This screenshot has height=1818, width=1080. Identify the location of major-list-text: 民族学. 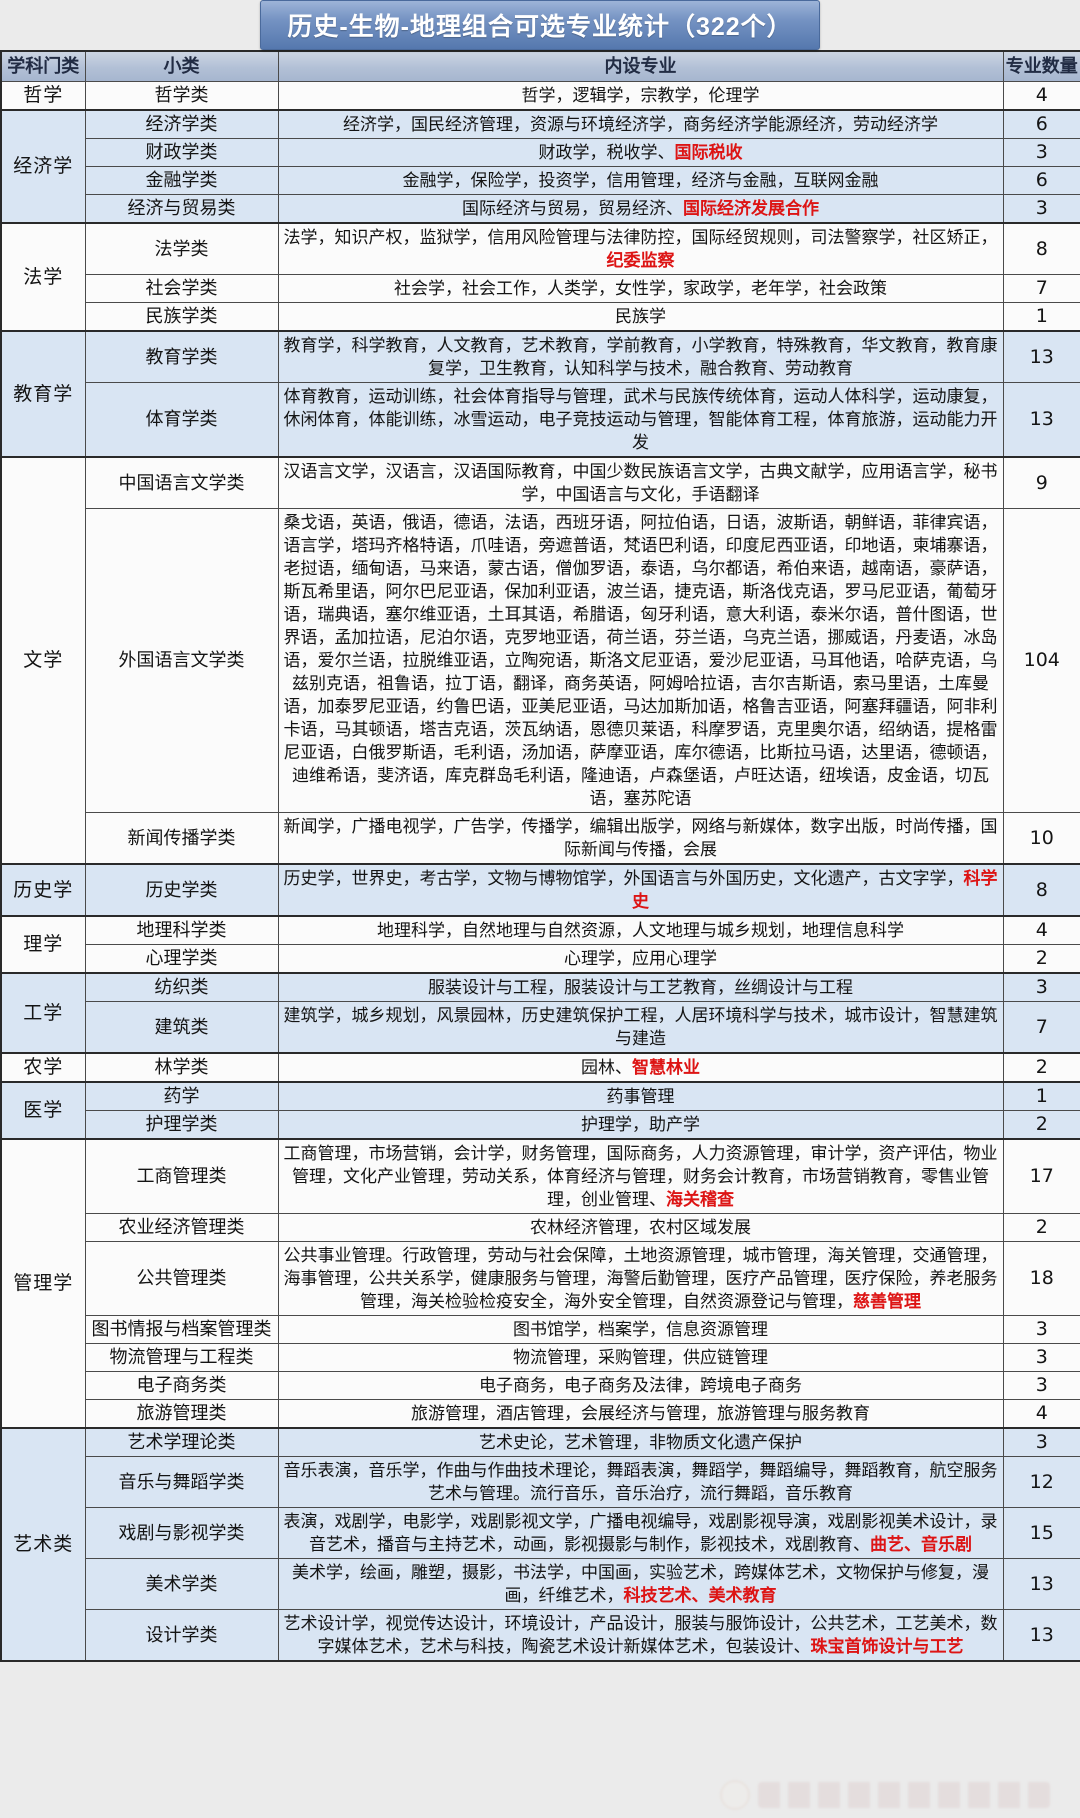
(640, 316).